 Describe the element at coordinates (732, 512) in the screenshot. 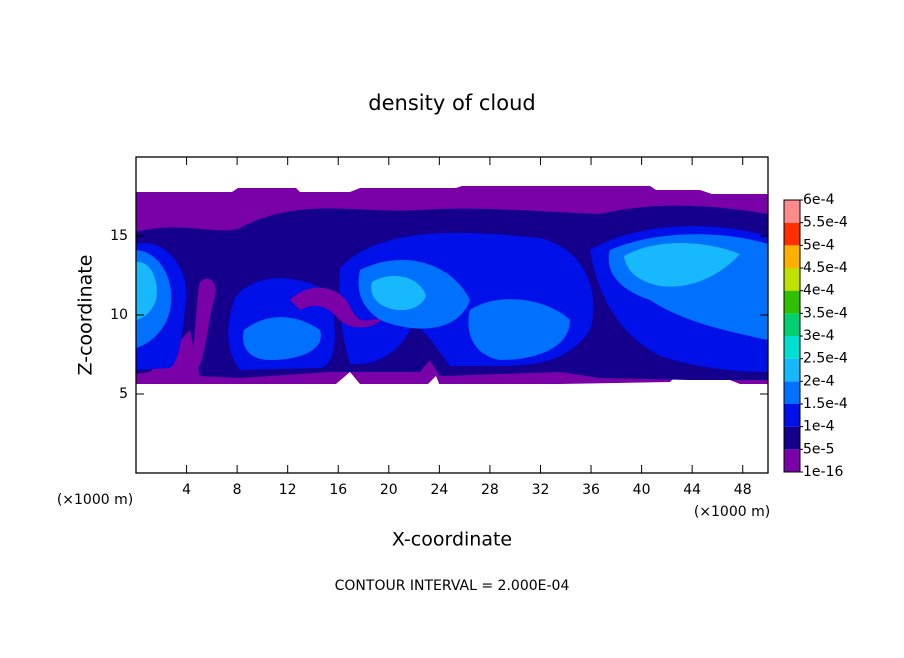

I see `x-unit: (×1000 m)` at that location.